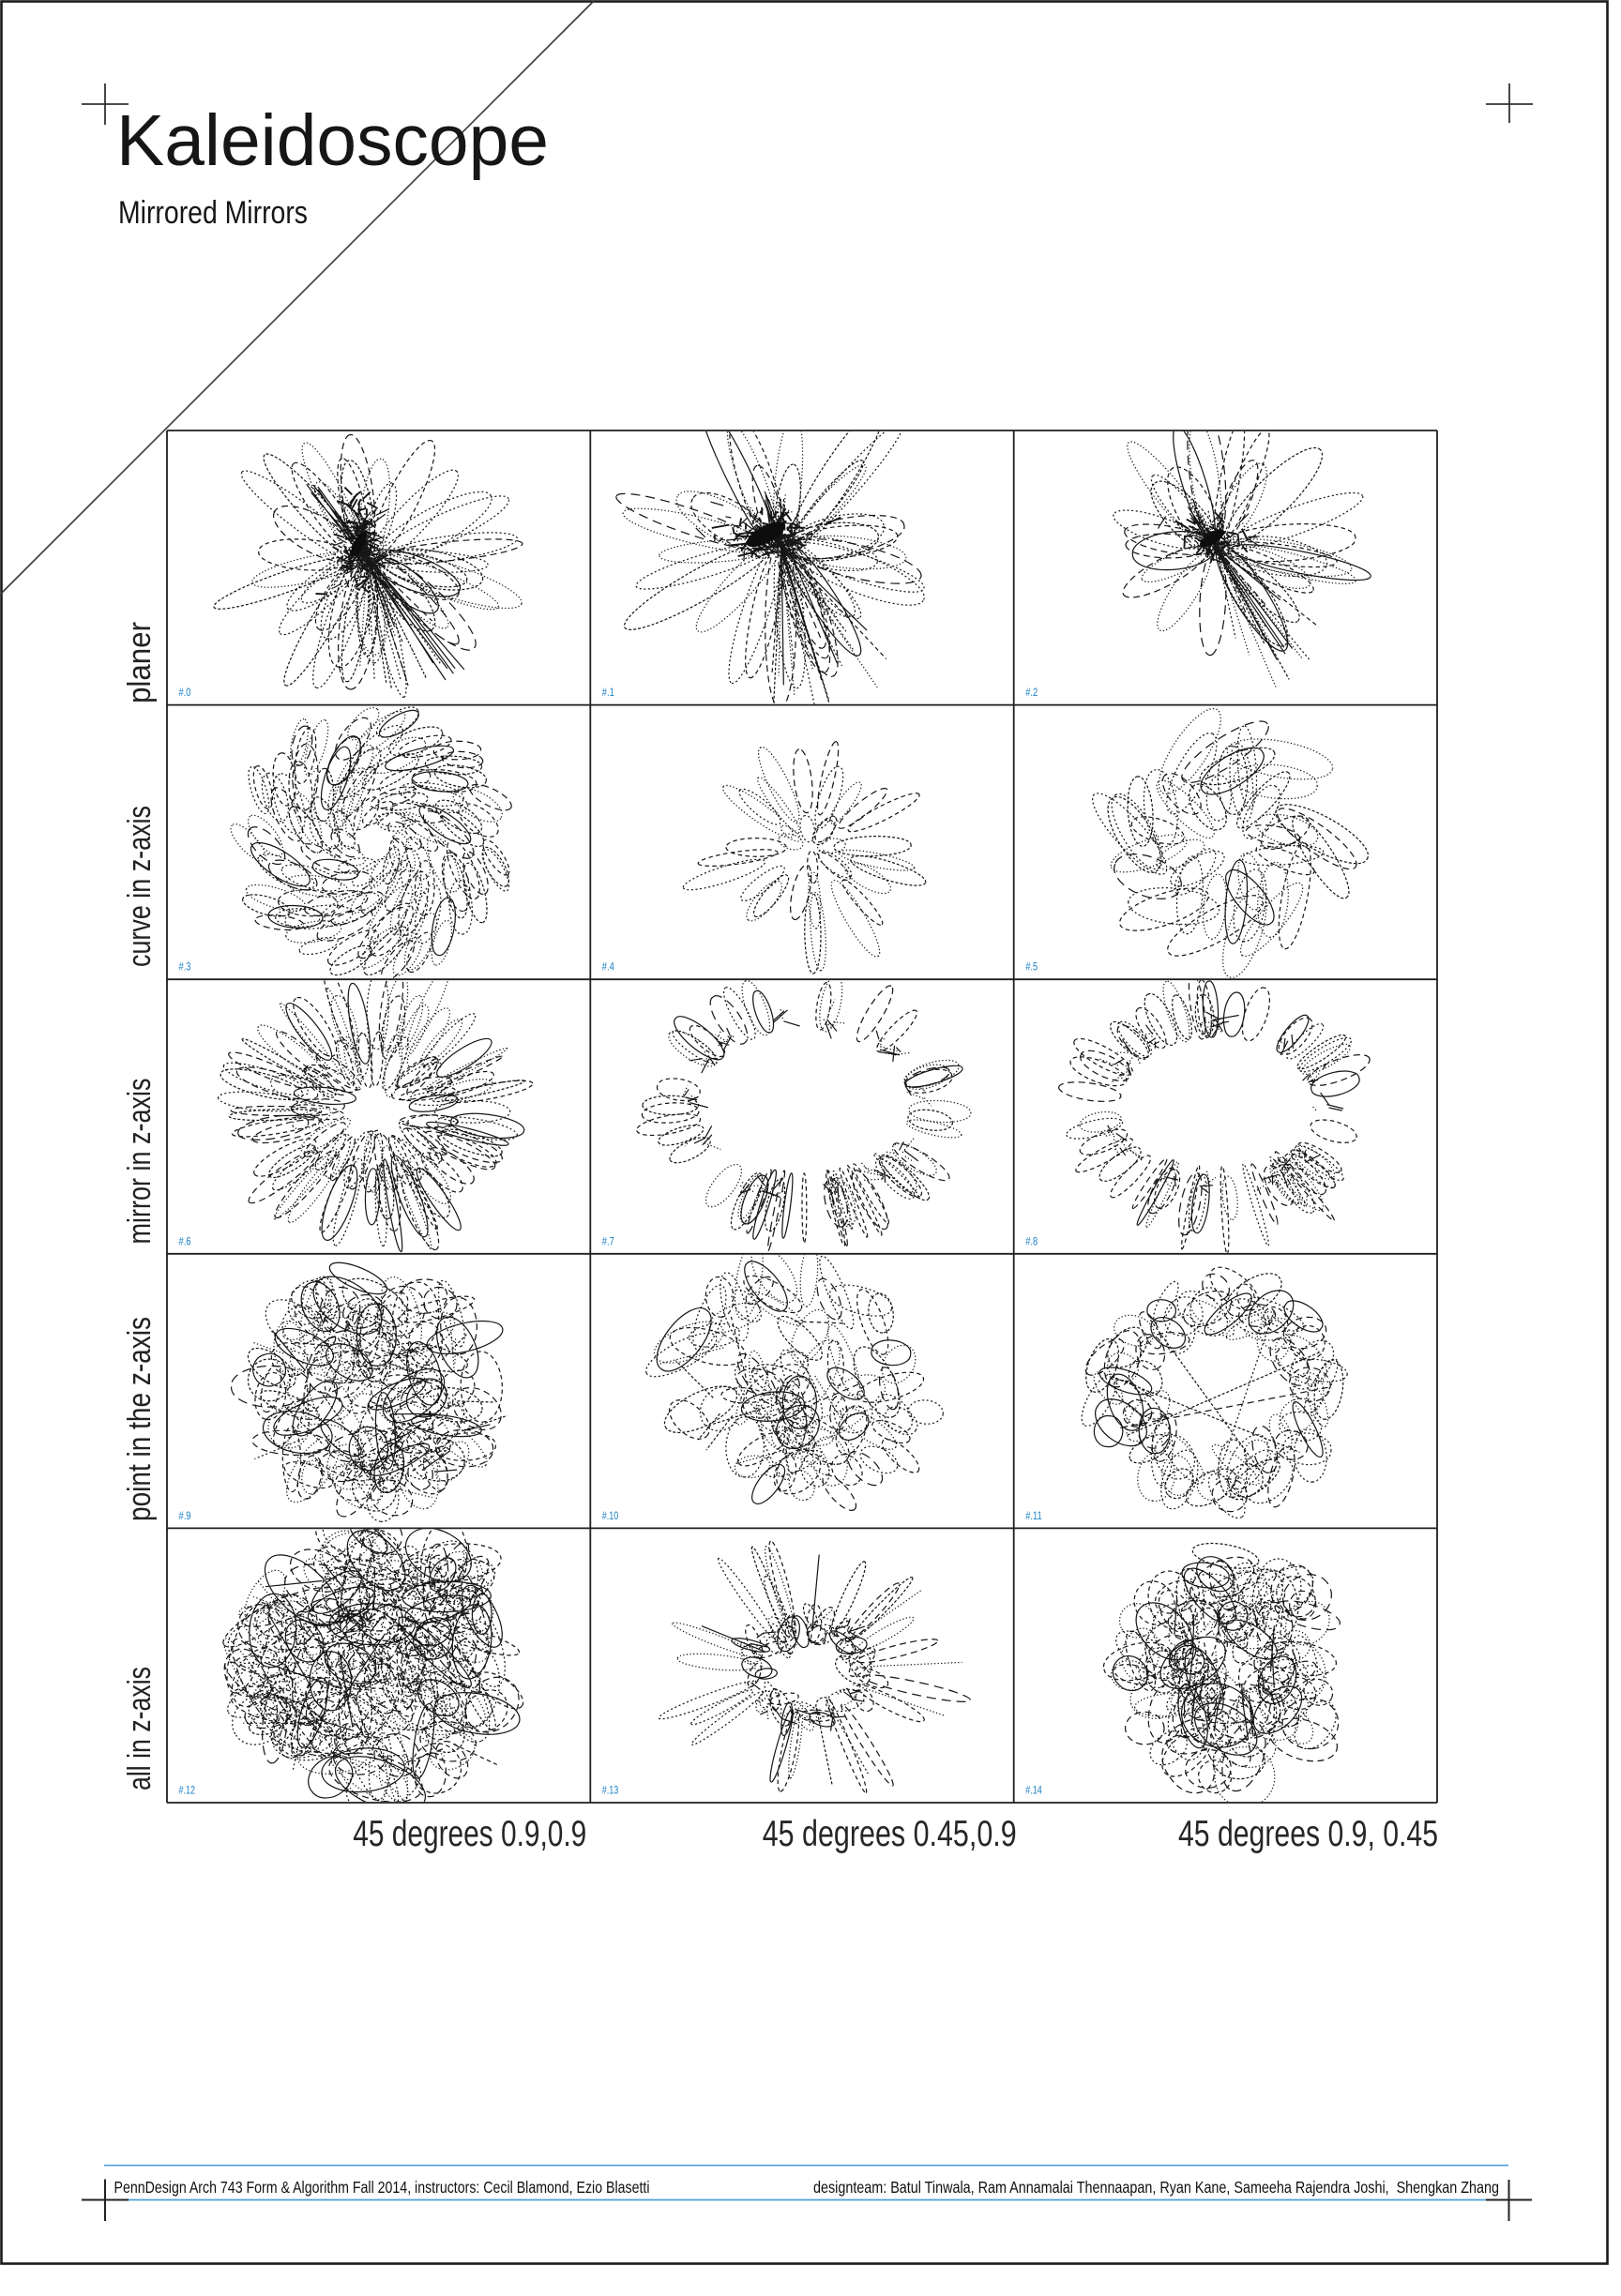  What do you see at coordinates (185, 1515) in the screenshot?
I see `svg-text: #.9` at bounding box center [185, 1515].